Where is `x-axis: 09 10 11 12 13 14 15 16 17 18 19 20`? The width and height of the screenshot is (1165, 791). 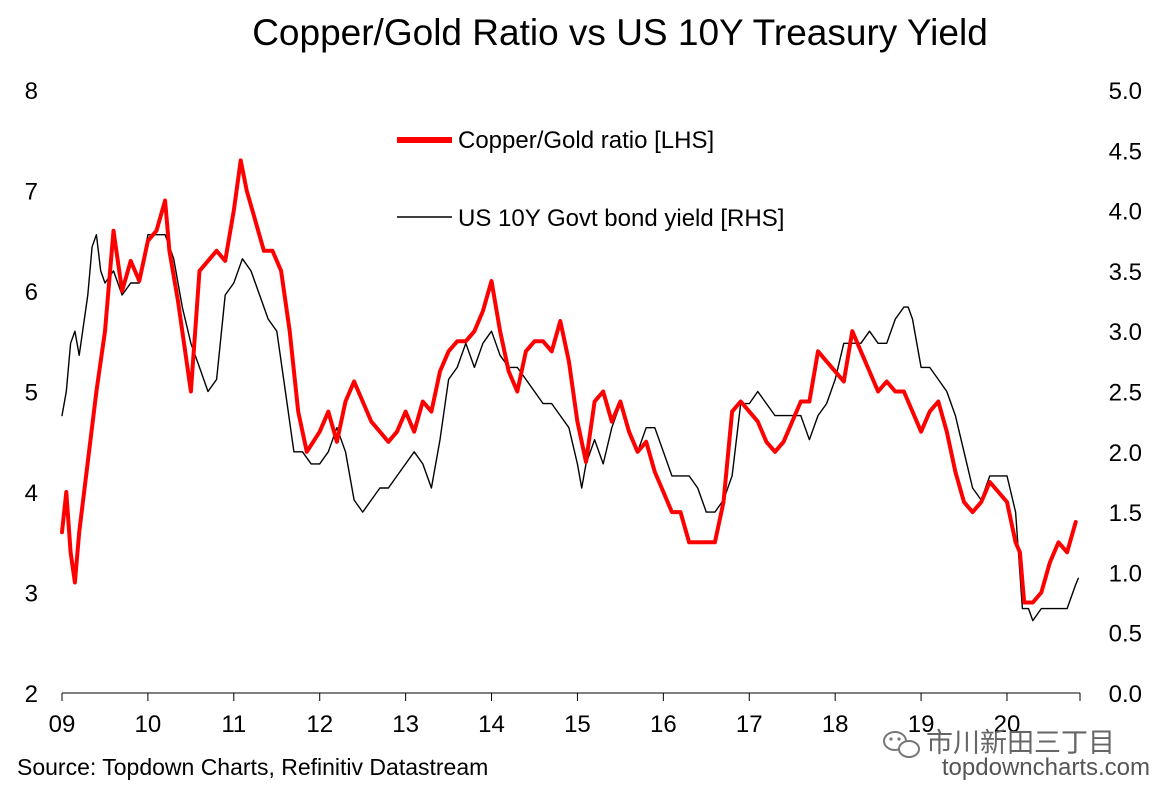
x-axis: 09 10 11 12 13 14 15 16 17 18 19 20 is located at coordinates (565, 715).